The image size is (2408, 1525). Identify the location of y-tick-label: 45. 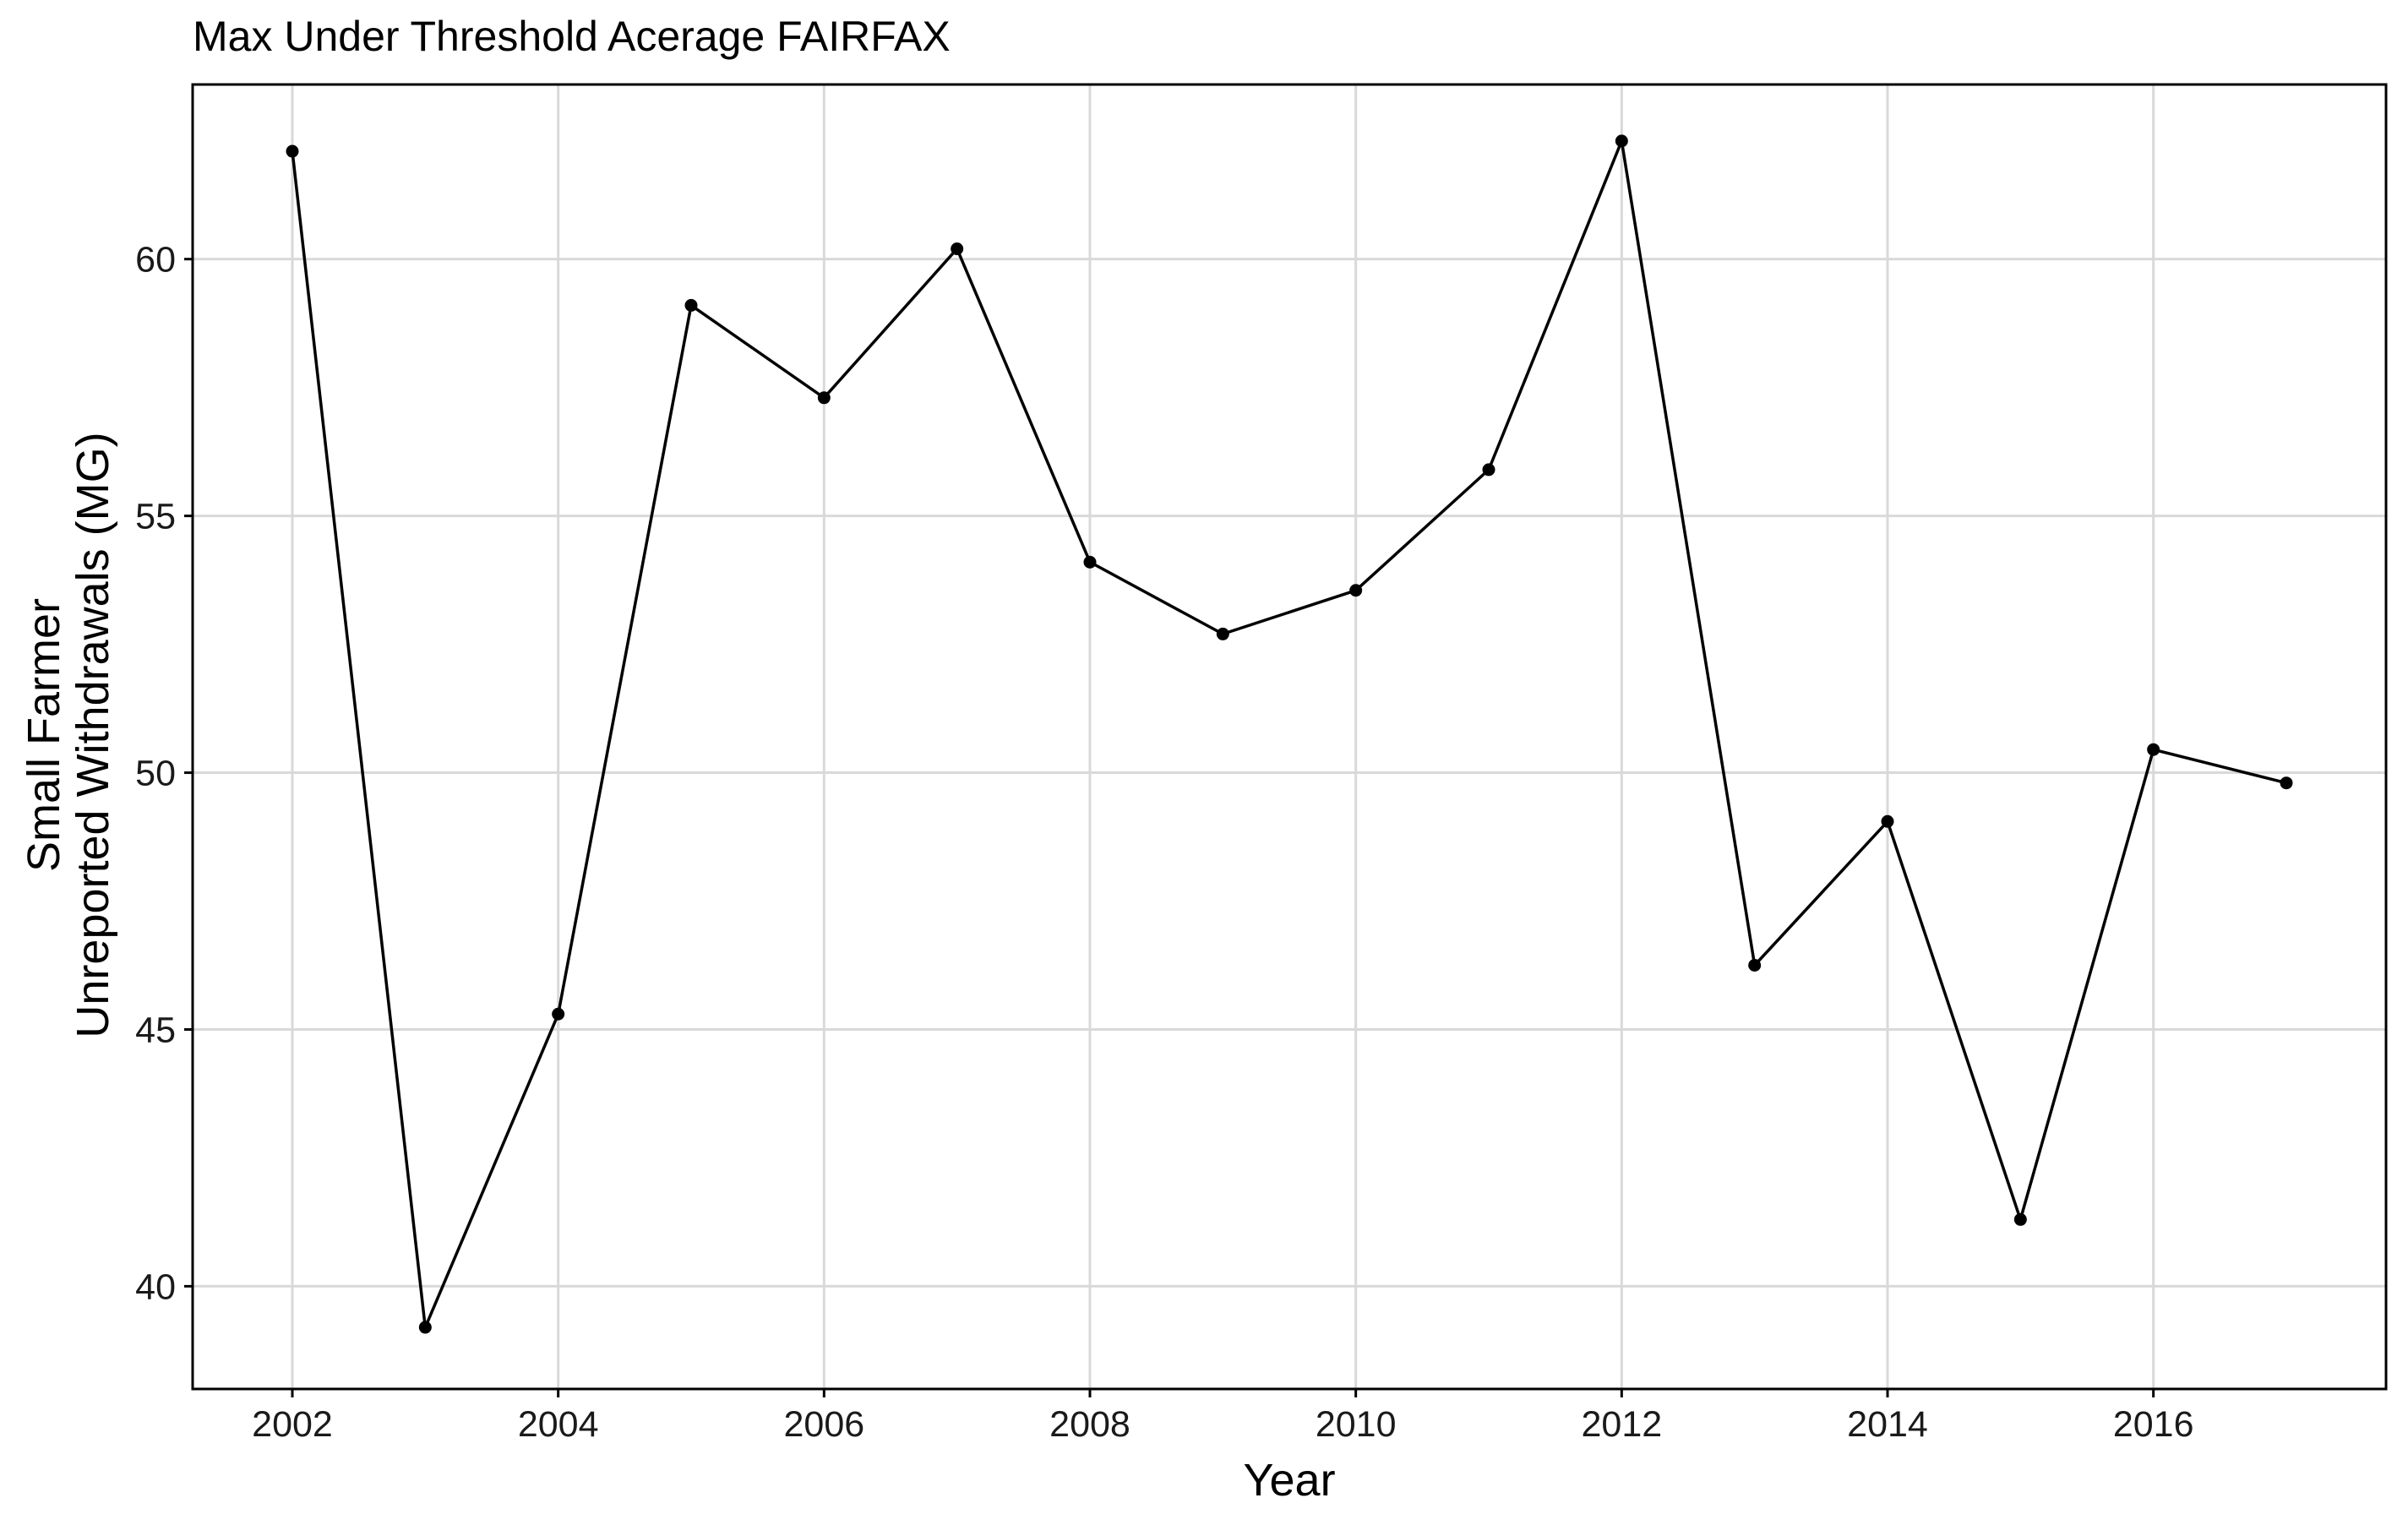
(155, 1030).